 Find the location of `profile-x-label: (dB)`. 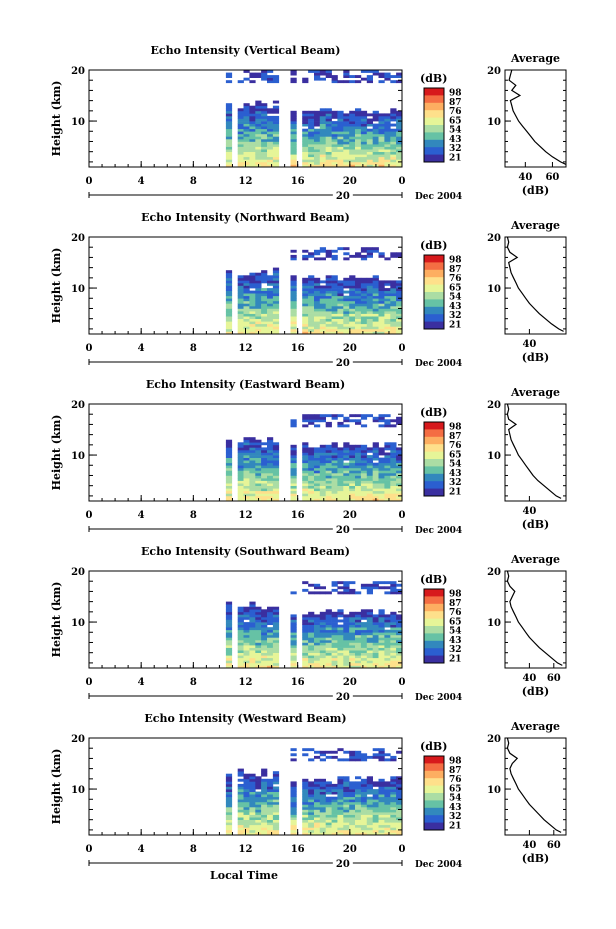

profile-x-label: (dB) is located at coordinates (535, 357).